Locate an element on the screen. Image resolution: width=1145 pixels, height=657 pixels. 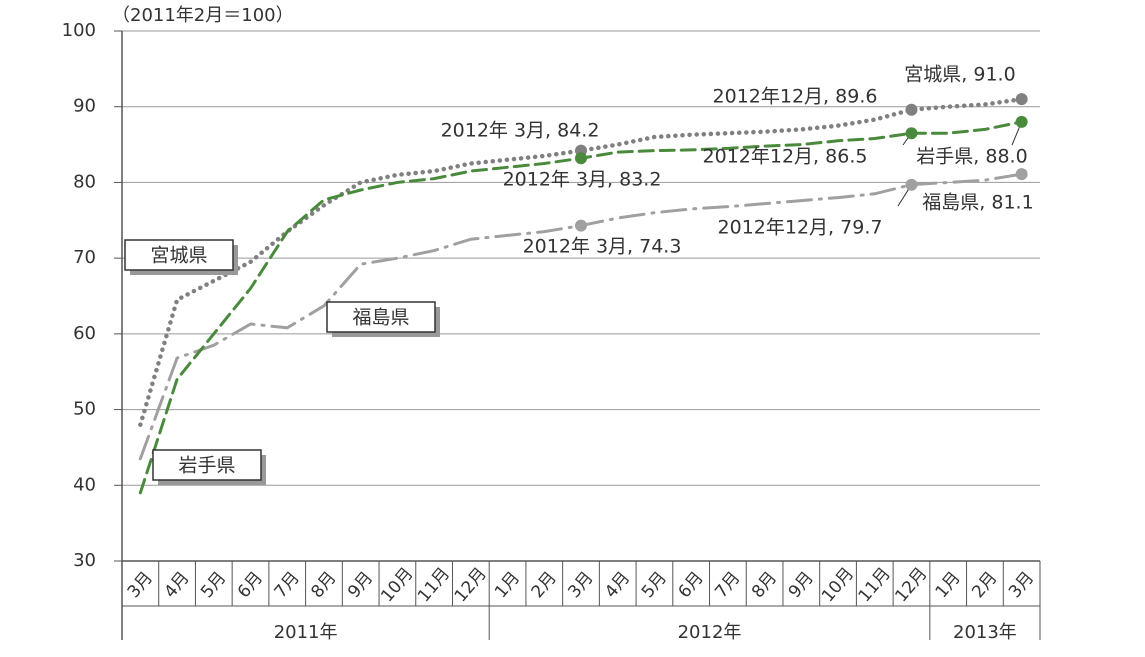
x-group-label: 2011年 is located at coordinates (306, 632).